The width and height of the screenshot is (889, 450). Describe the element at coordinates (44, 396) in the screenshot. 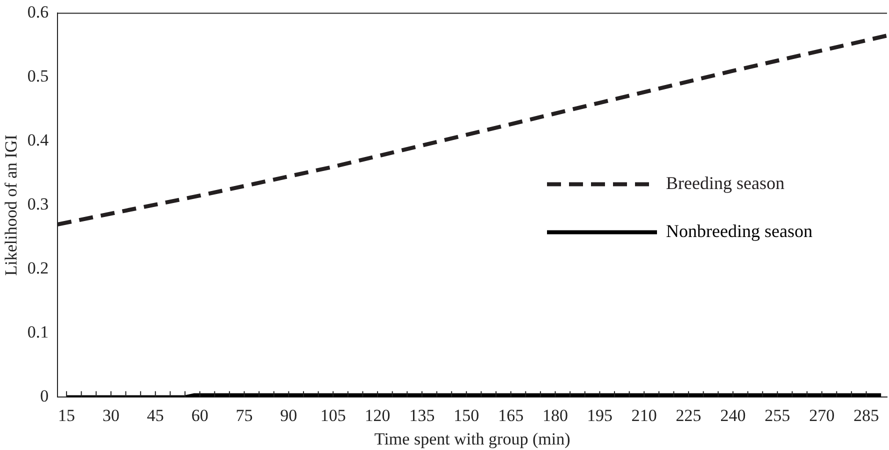

I see `y-tick-label: 0` at that location.